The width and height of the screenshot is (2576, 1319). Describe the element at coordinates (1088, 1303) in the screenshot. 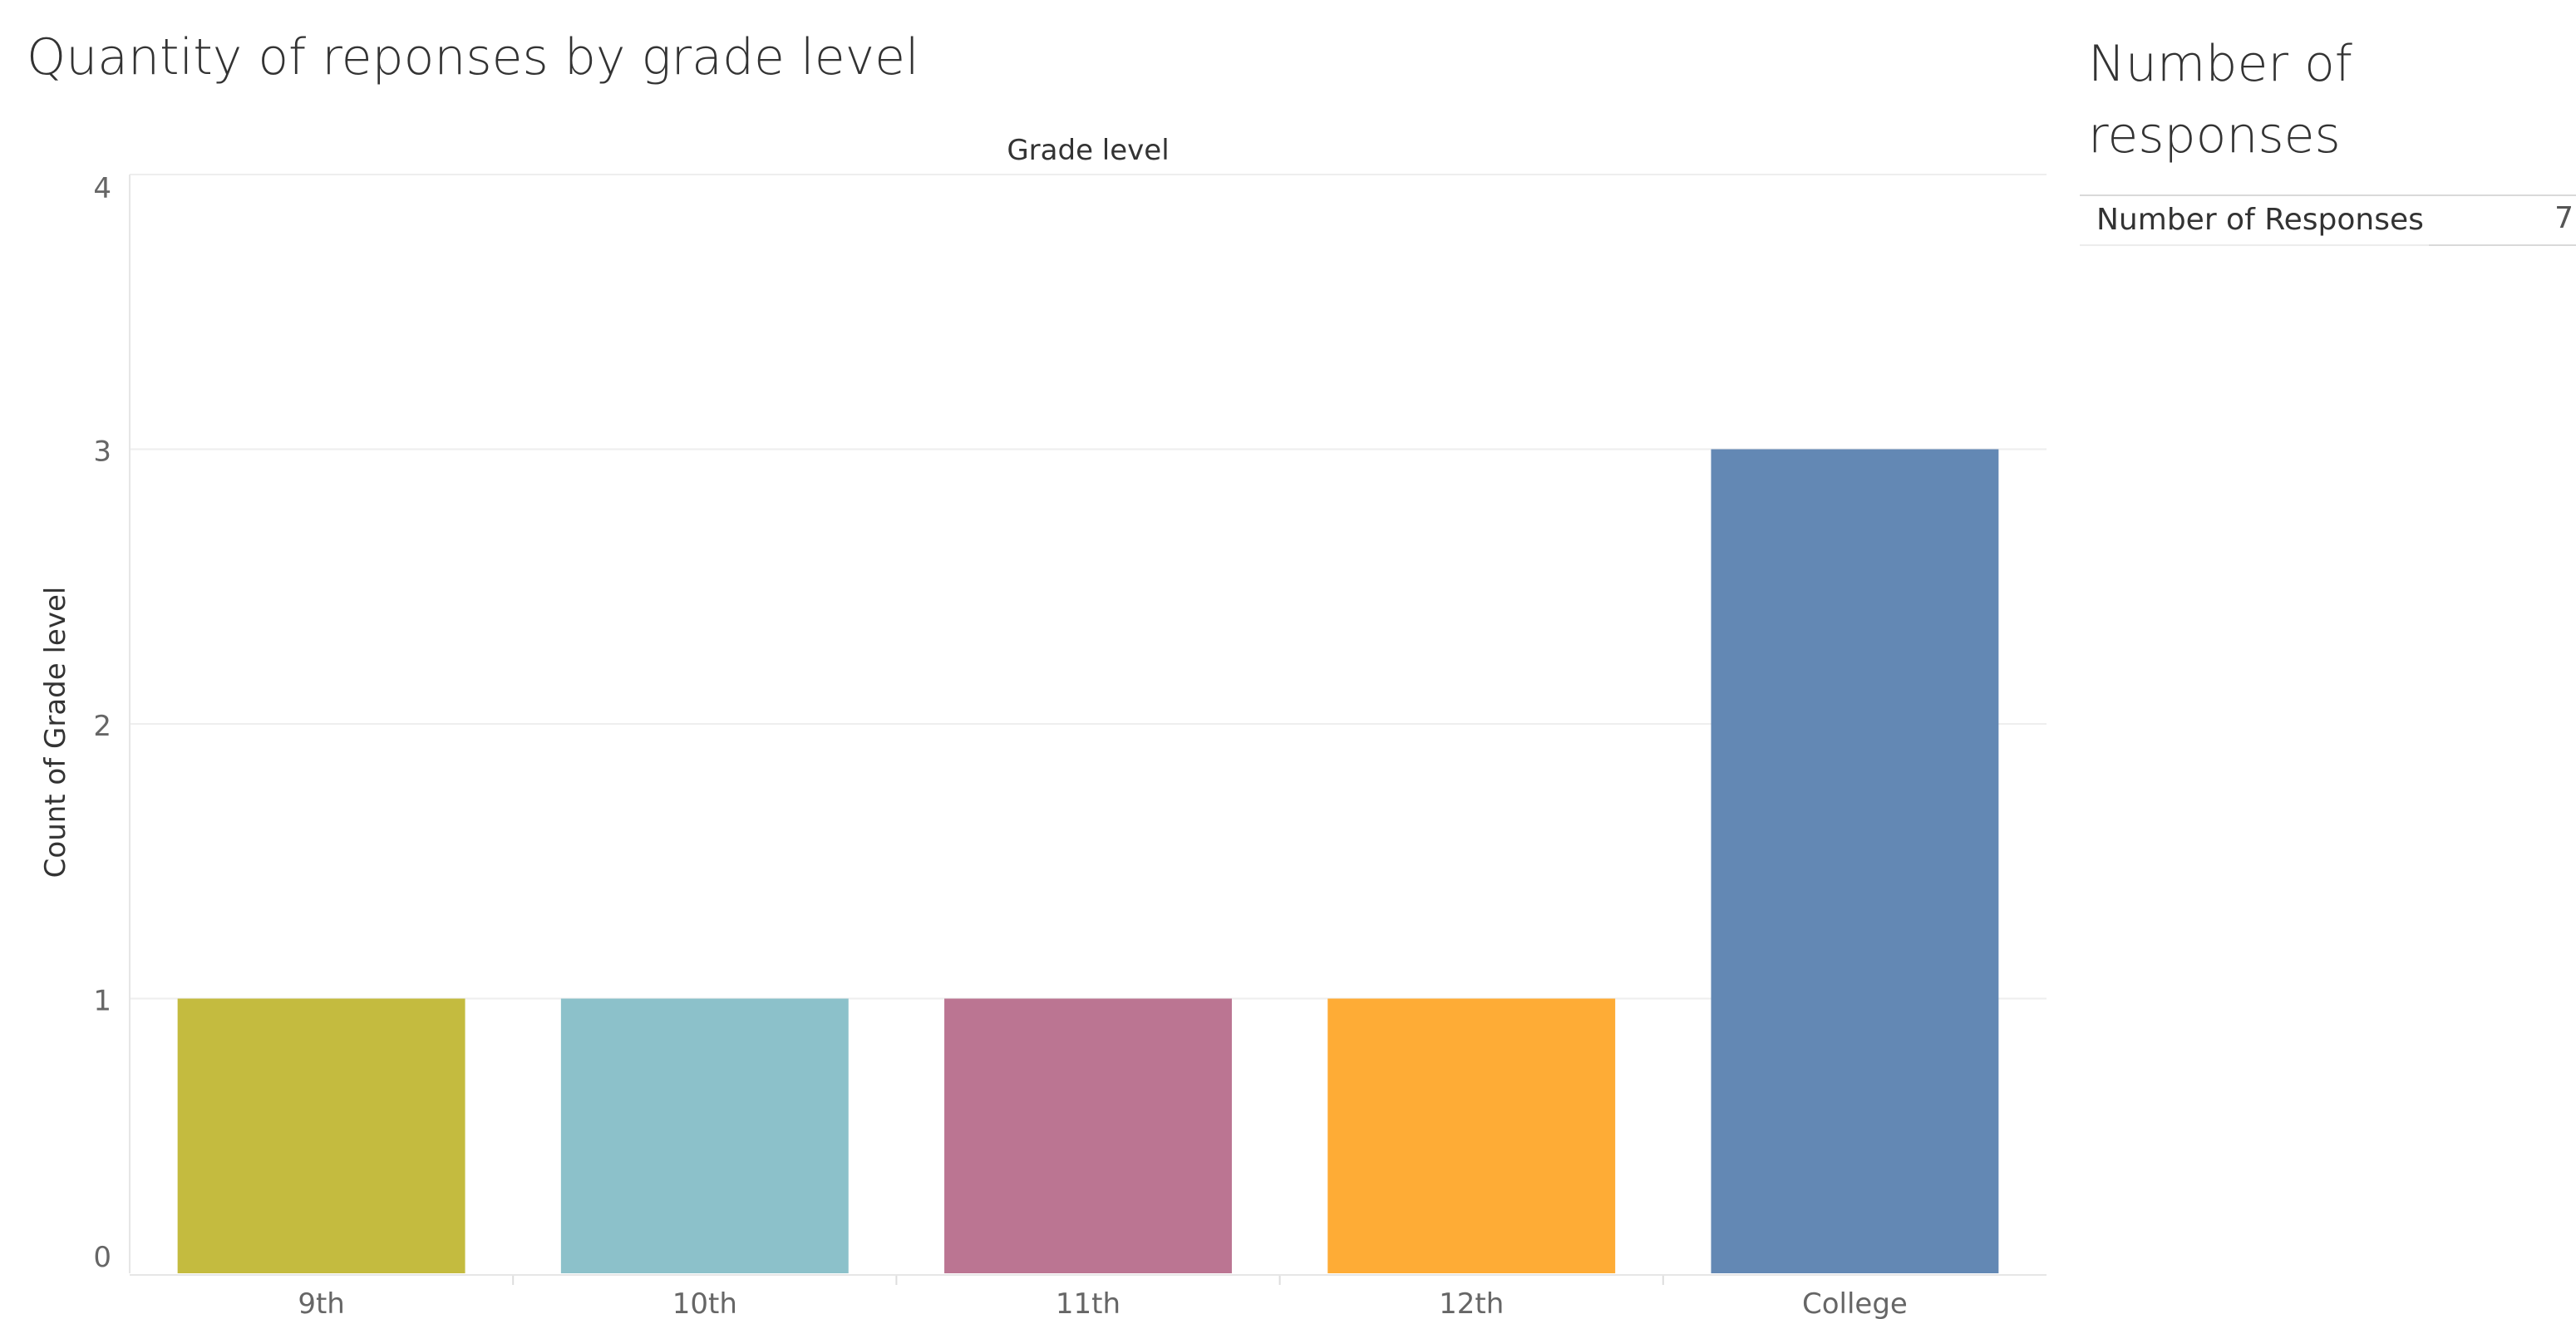

I see `x-tick-label: 11th` at that location.